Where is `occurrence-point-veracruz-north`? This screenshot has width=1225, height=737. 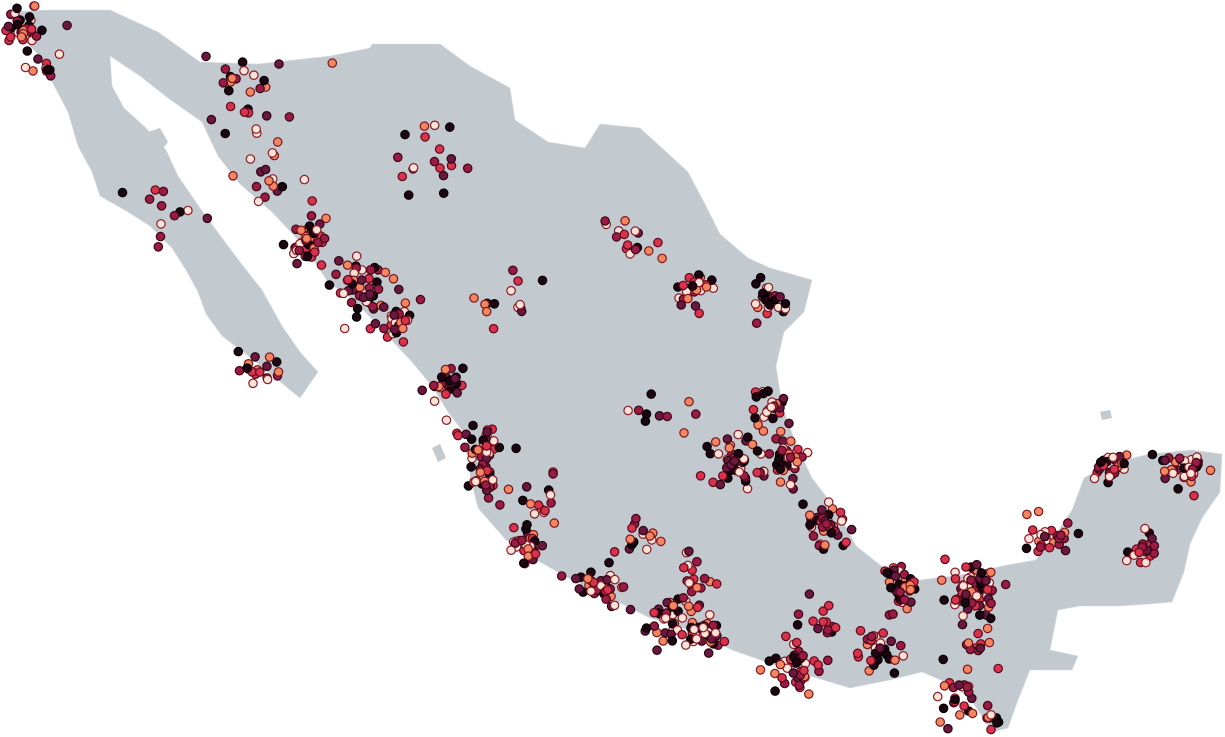 occurrence-point-veracruz-north is located at coordinates (790, 457).